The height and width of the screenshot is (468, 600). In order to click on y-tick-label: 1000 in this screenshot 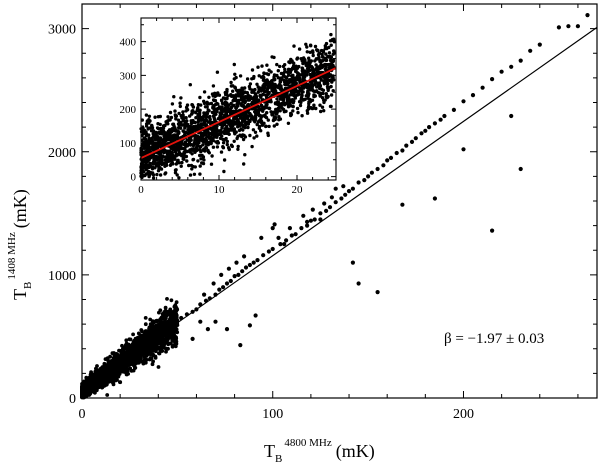, I will do `click(62, 276)`.